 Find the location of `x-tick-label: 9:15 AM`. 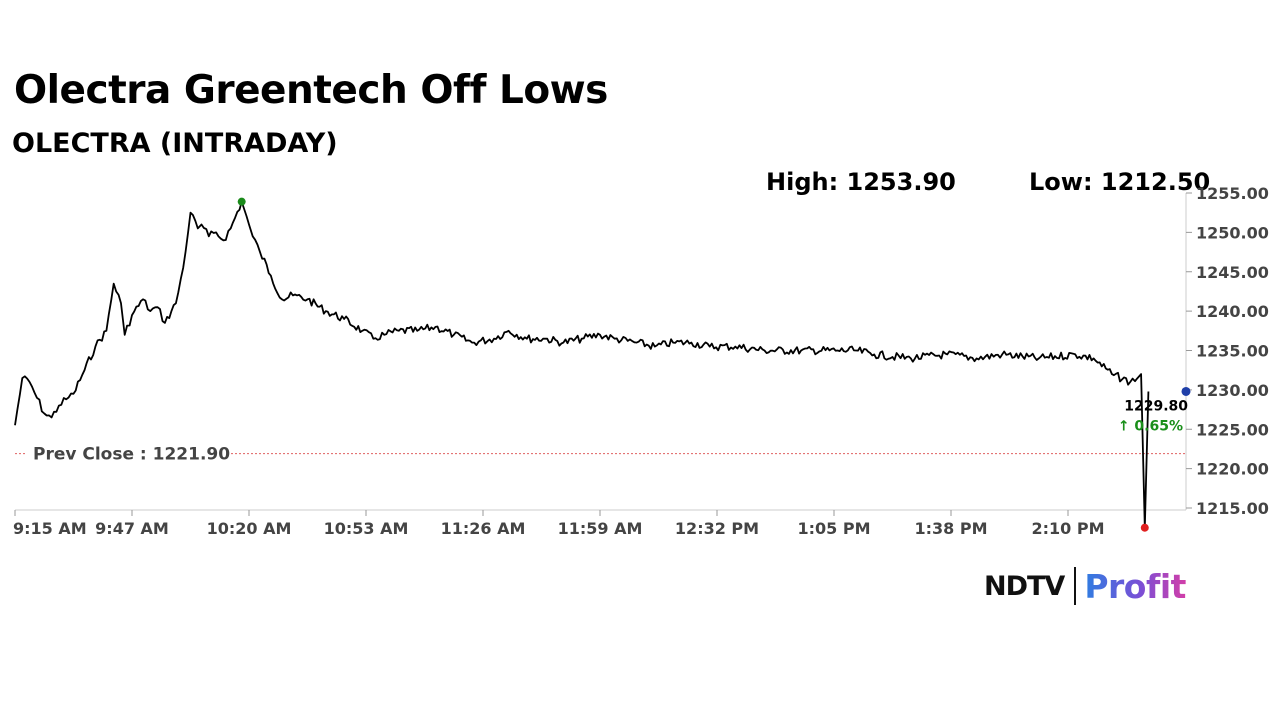

x-tick-label: 9:15 AM is located at coordinates (50, 528).